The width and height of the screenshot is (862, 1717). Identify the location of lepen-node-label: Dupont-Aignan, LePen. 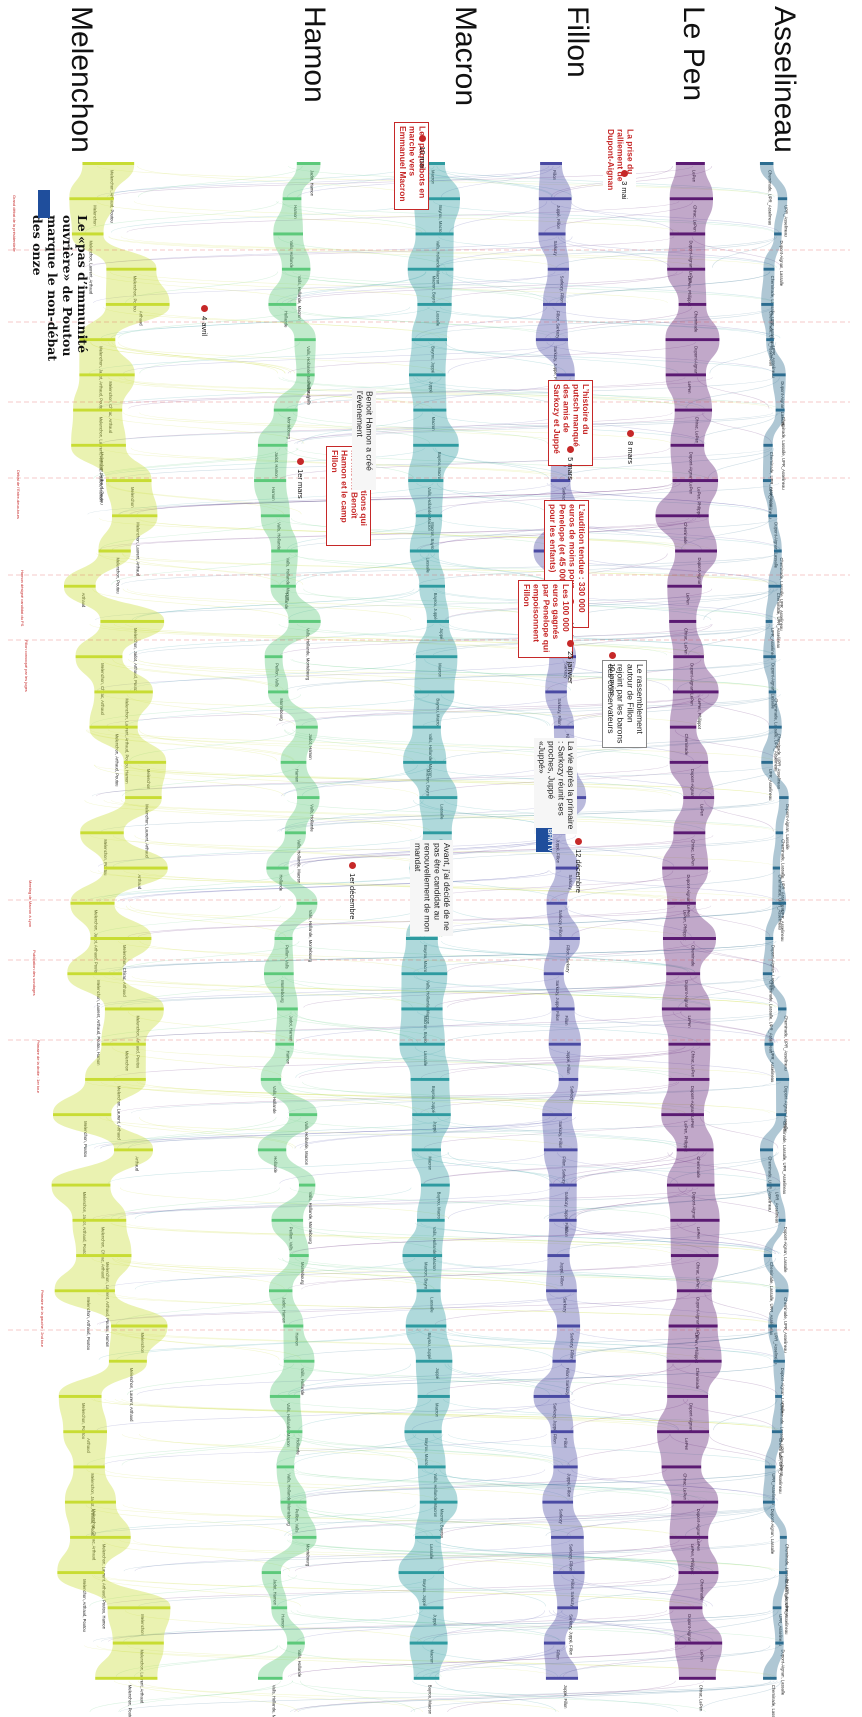
(697, 1318).